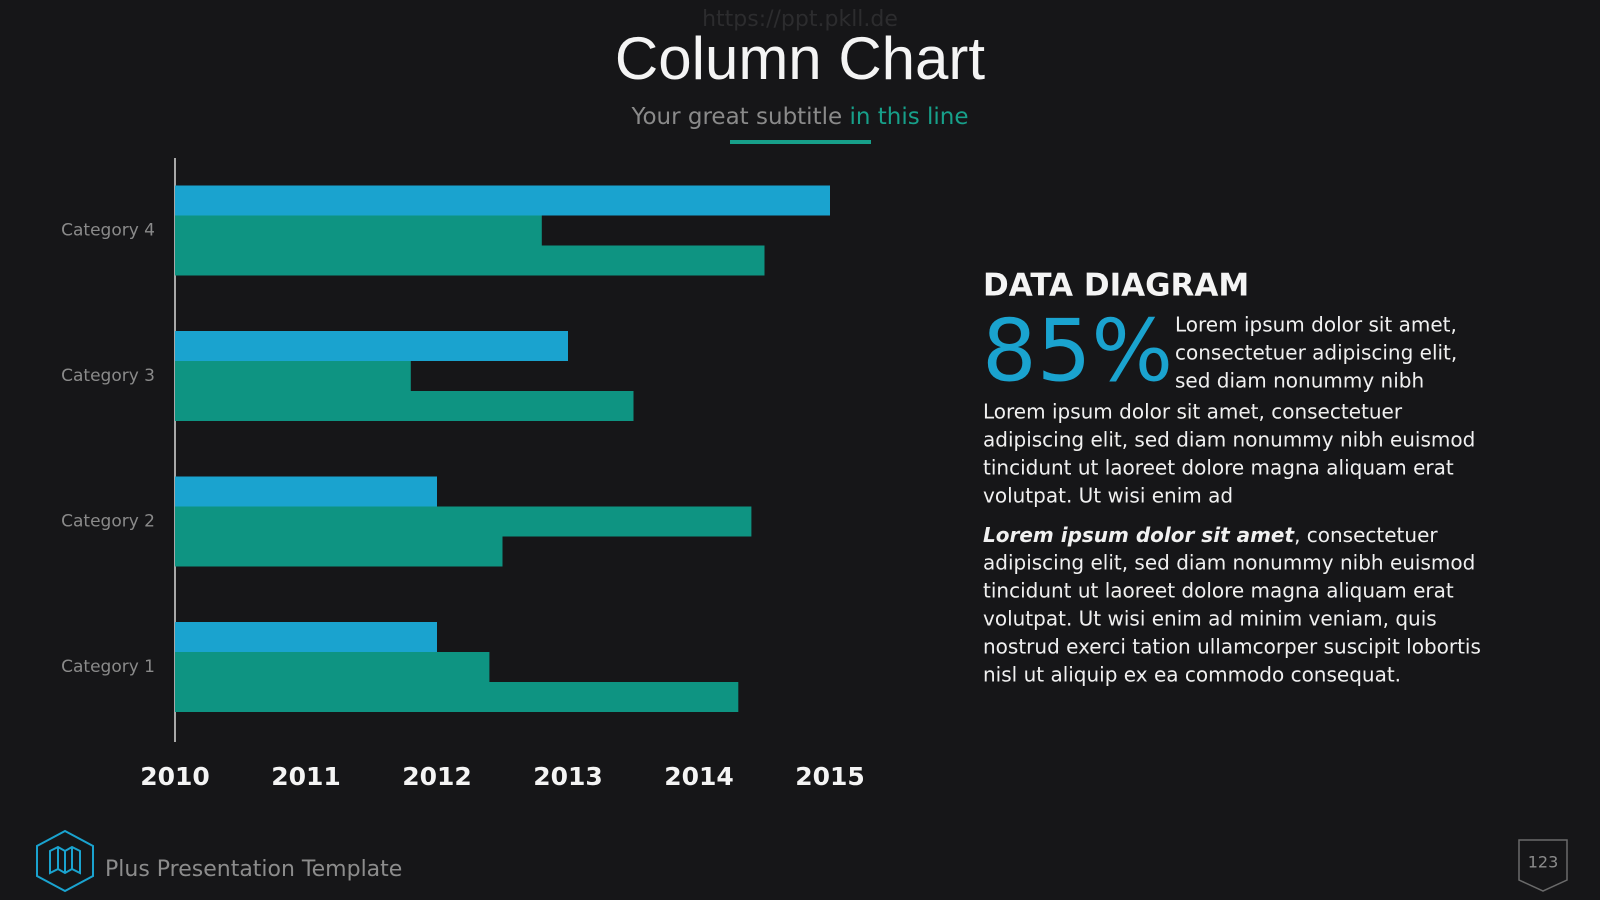 This screenshot has width=1600, height=900. Describe the element at coordinates (1108, 496) in the screenshot. I see `text-line: volutpat. Ut wisi enim ad` at that location.